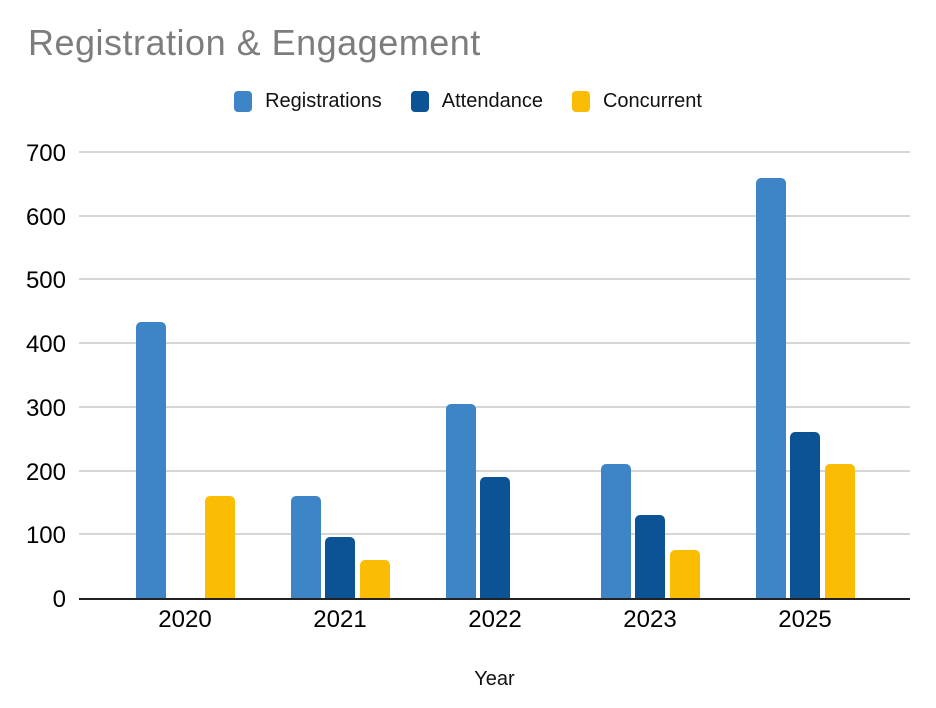 The image size is (936, 708). What do you see at coordinates (374, 578) in the screenshot?
I see `bar-concurrent-2021` at bounding box center [374, 578].